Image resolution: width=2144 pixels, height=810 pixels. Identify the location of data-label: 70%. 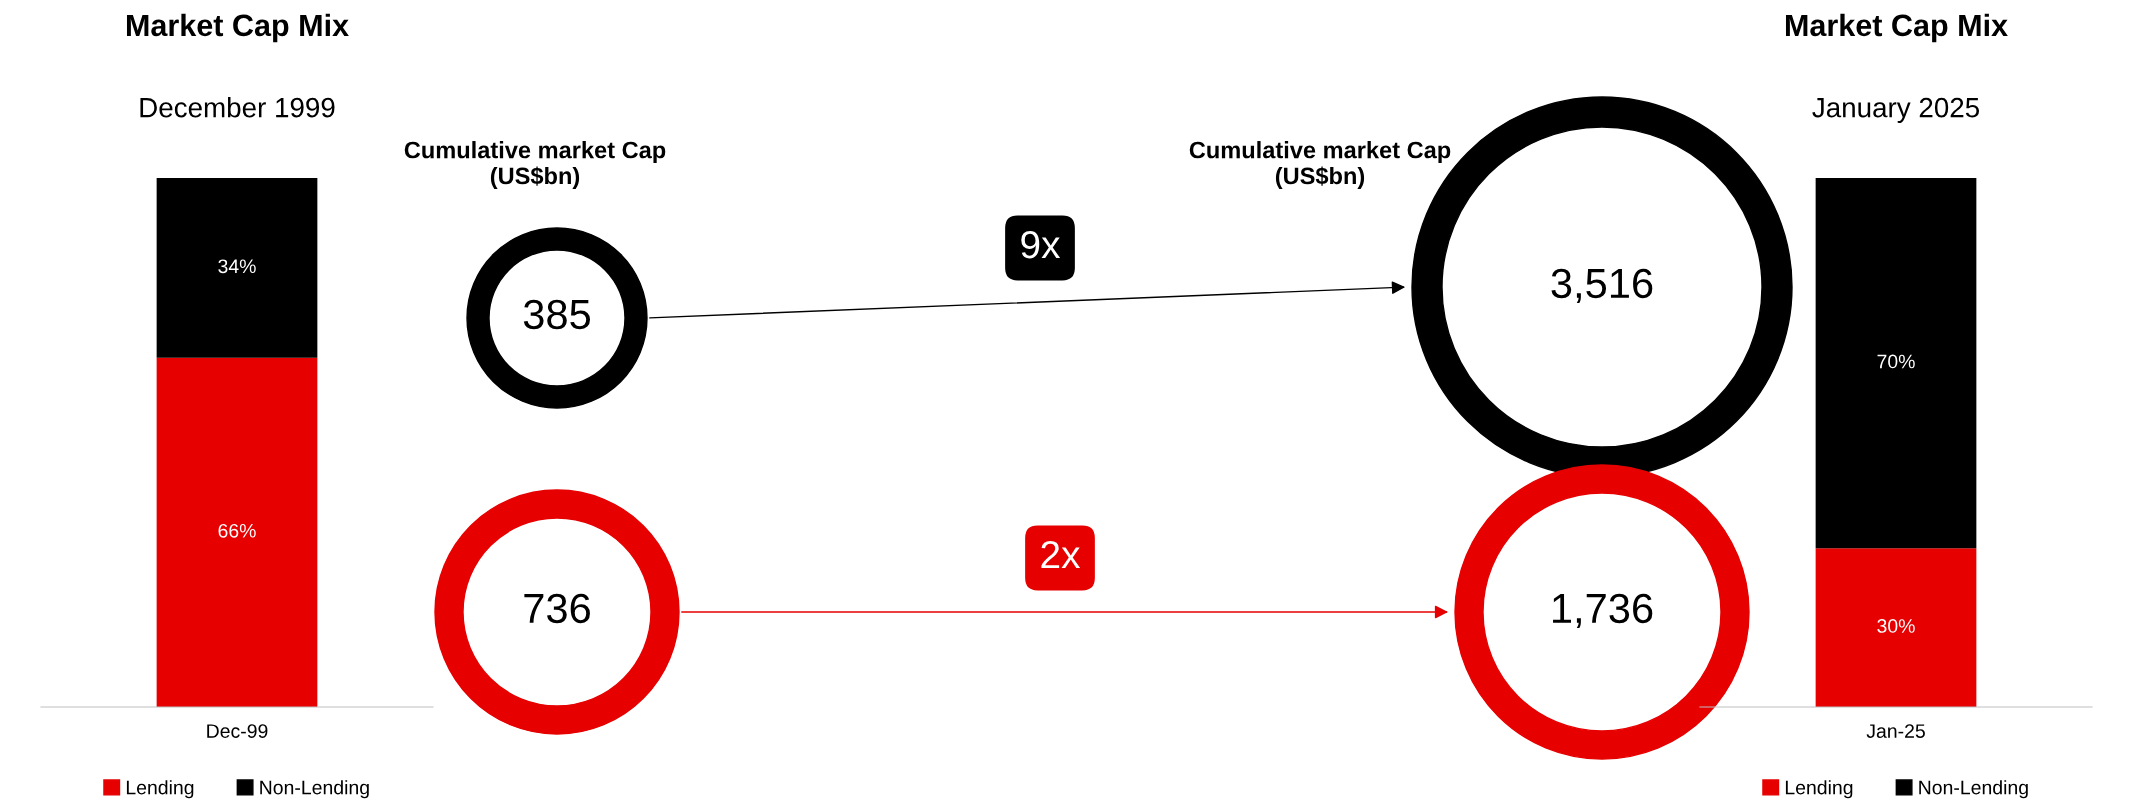
(1896, 361).